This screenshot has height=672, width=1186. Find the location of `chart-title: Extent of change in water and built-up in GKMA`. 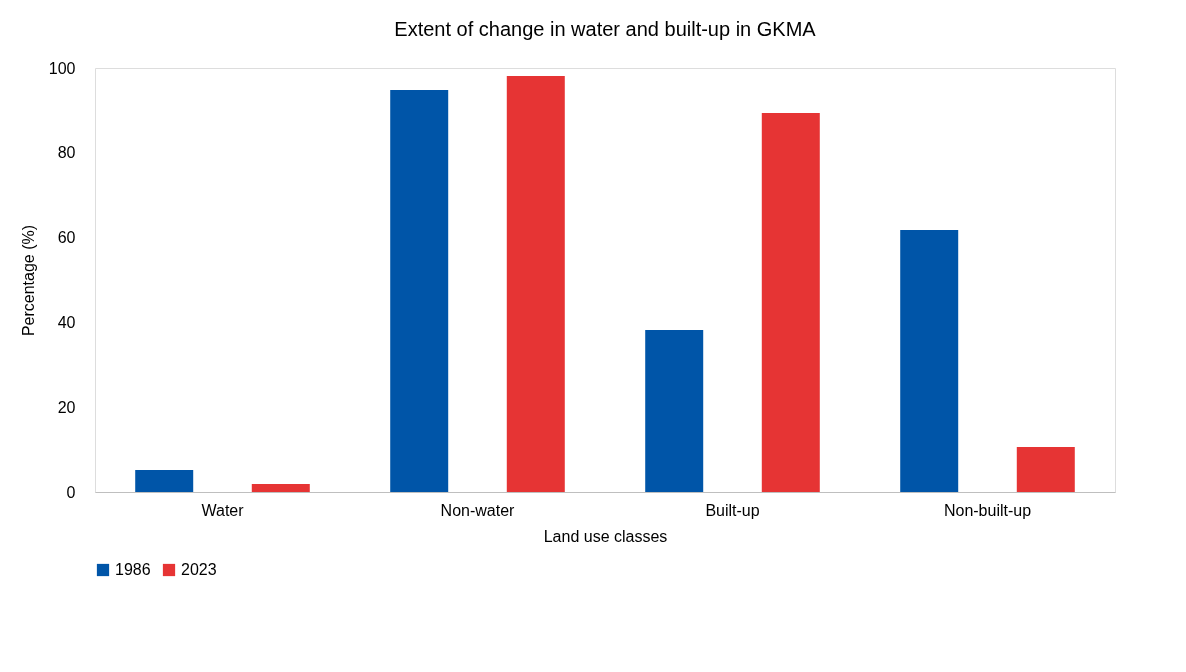

chart-title: Extent of change in water and built-up in GKMA is located at coordinates (605, 29).